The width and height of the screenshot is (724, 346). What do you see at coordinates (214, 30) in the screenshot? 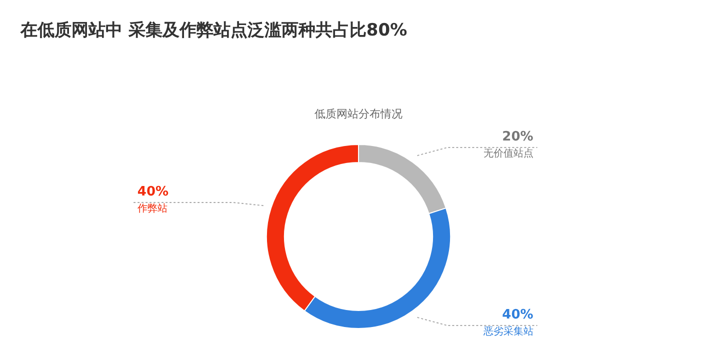
I see `chart-title: 在低质网站中 采集及作弊站点泛滥两种共占比80%` at bounding box center [214, 30].